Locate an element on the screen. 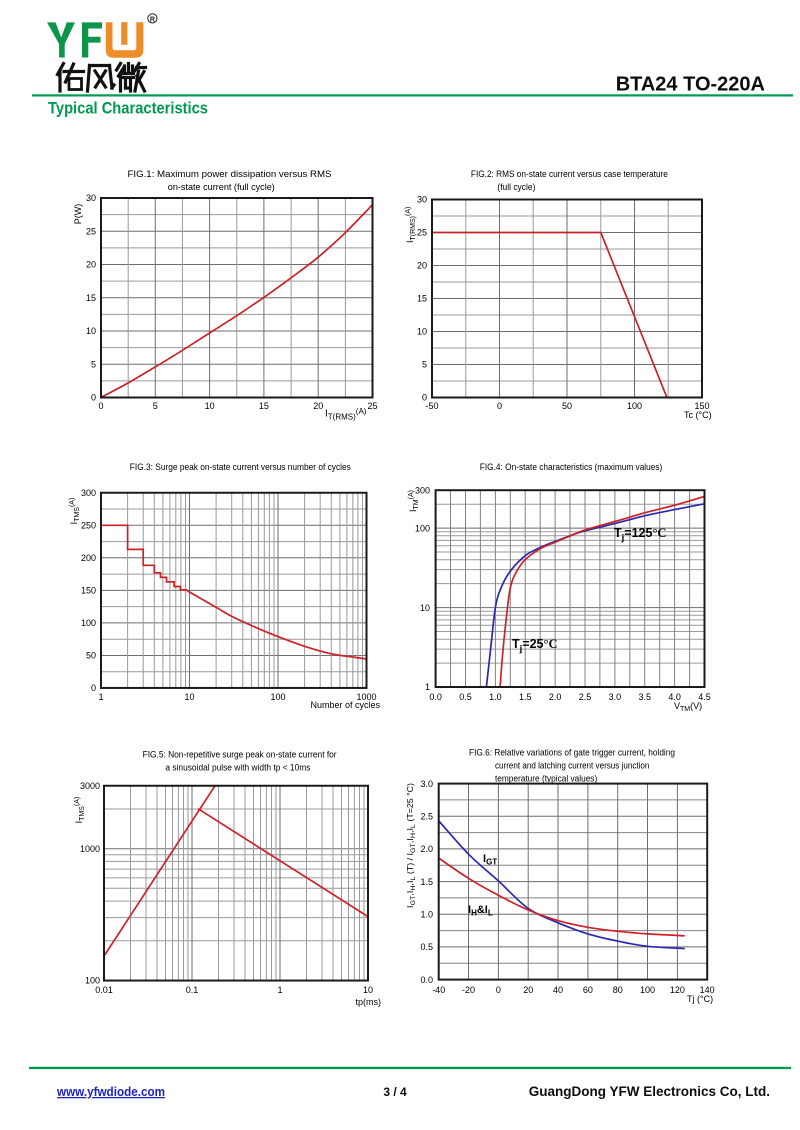 This screenshot has height=1130, width=800. svg-text: Tj=25°C is located at coordinates (535, 646).